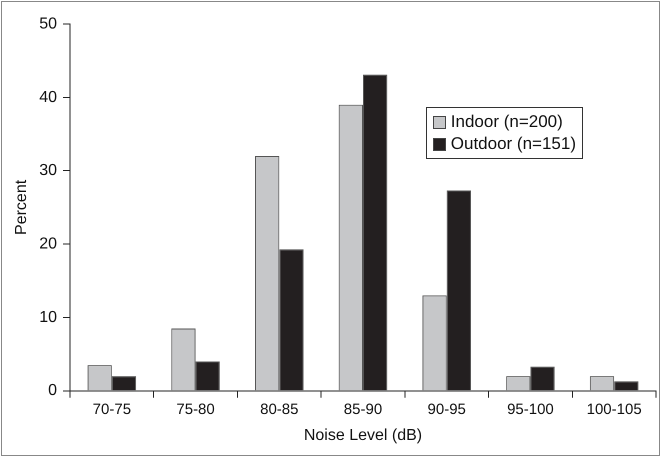 The height and width of the screenshot is (457, 661). Describe the element at coordinates (48, 243) in the screenshot. I see `y-tick-label: 20` at that location.